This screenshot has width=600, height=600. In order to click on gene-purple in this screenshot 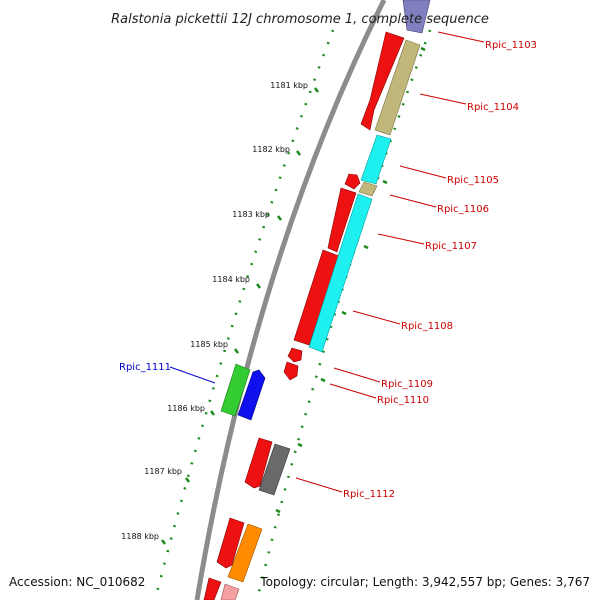, I will do `click(416, 17)`.